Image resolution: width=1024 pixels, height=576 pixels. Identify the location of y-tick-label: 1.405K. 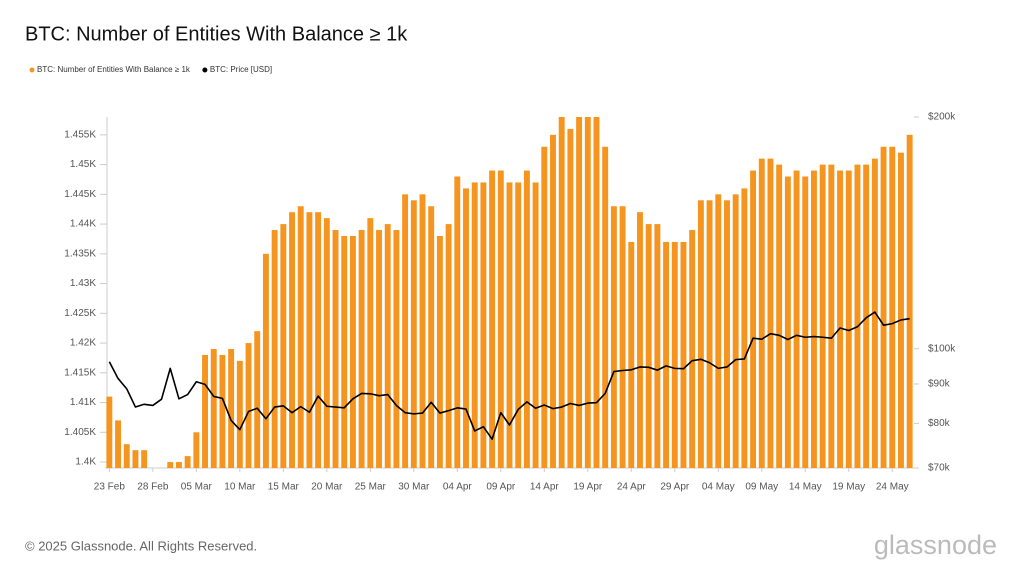
(80, 432).